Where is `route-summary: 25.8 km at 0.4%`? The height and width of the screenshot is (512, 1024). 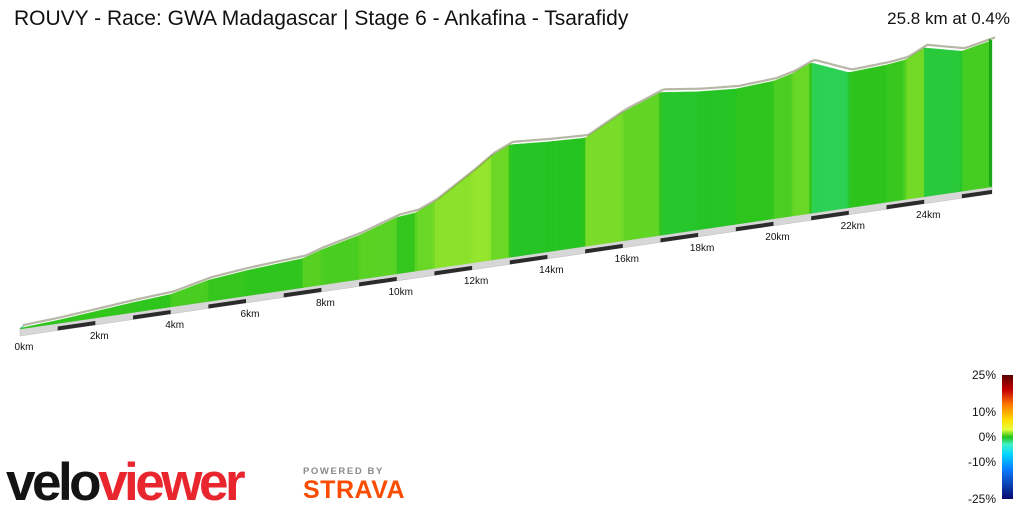
route-summary: 25.8 km at 0.4% is located at coordinates (948, 18).